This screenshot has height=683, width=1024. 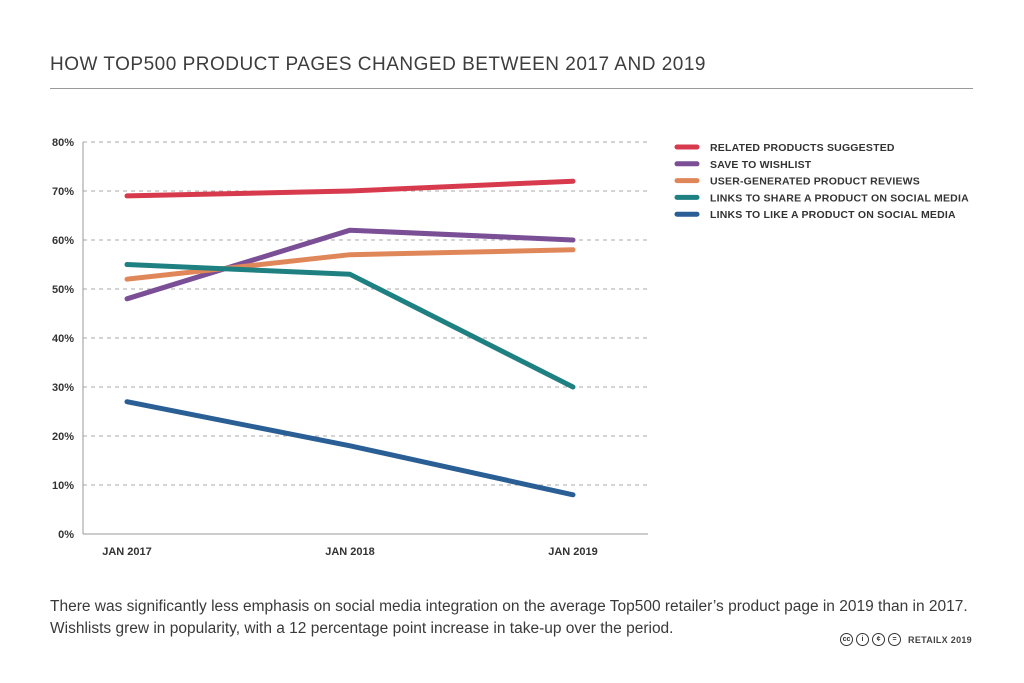 I want to click on legend-label: USER-GENERATED PRODUCT REVIEWS, so click(x=815, y=182).